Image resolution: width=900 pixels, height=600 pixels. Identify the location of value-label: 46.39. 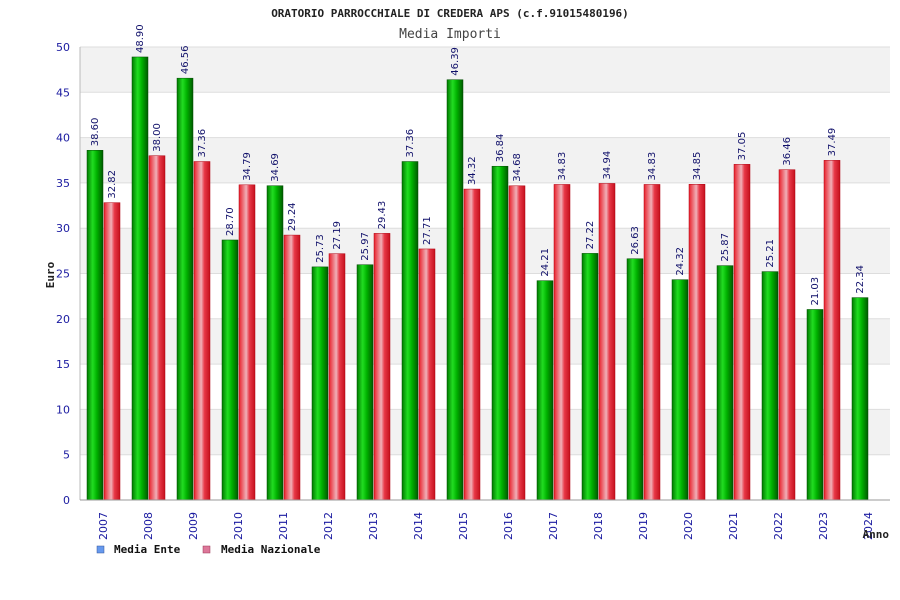
(455, 61).